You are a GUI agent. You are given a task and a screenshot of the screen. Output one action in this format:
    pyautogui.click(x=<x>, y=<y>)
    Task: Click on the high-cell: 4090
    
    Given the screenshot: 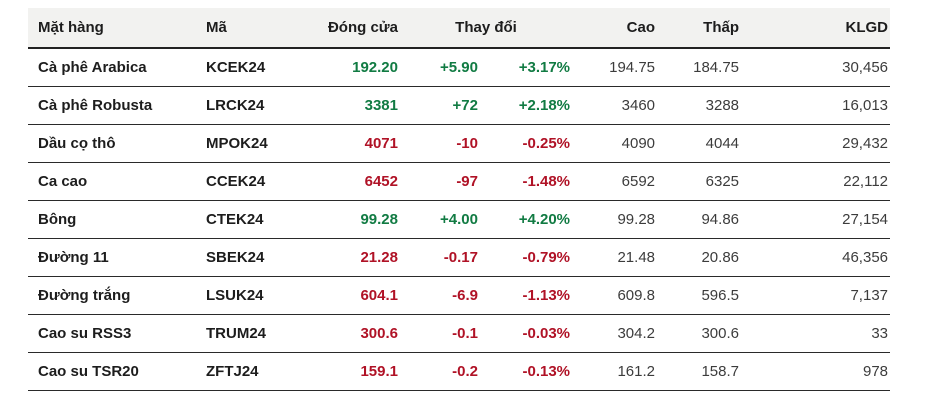 What is the action you would take?
    pyautogui.click(x=615, y=143)
    